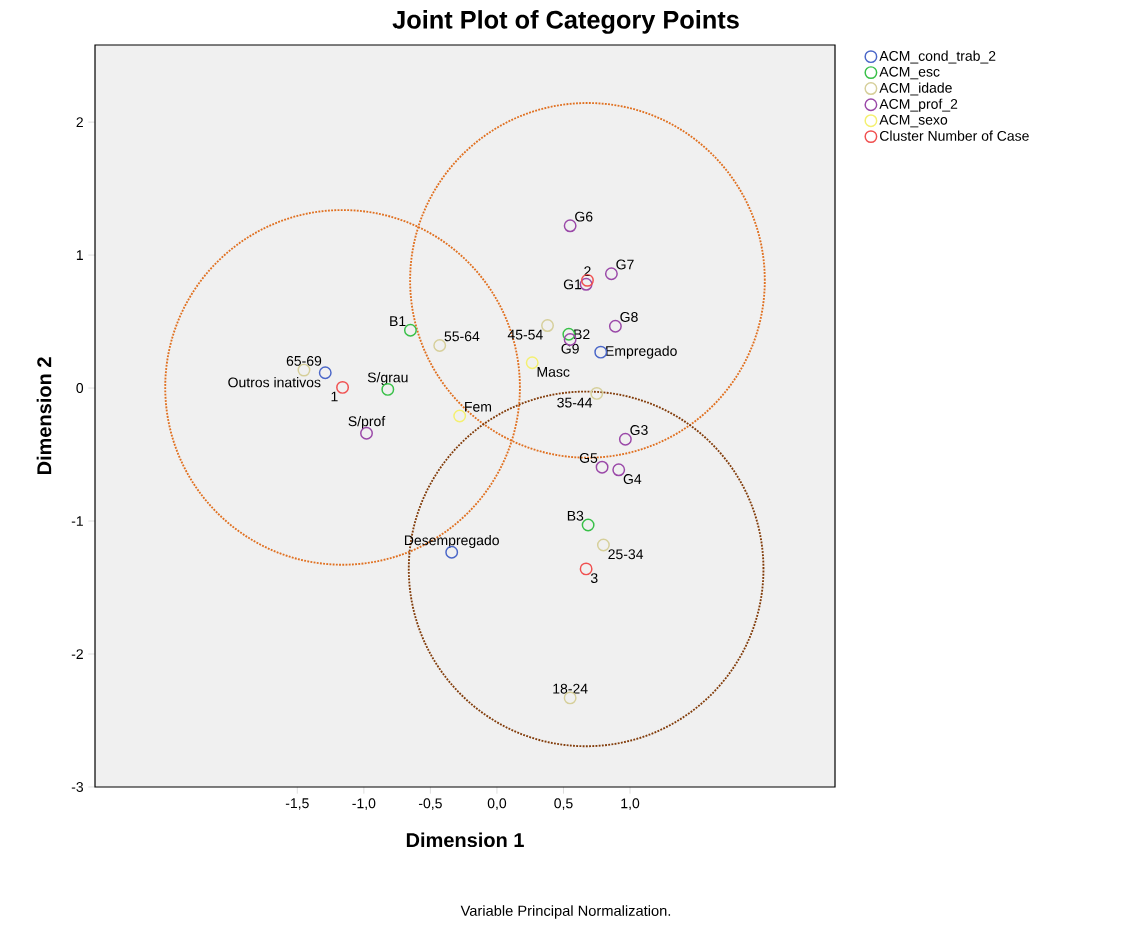 The image size is (1132, 927). What do you see at coordinates (398, 321) in the screenshot?
I see `annotation: B1` at bounding box center [398, 321].